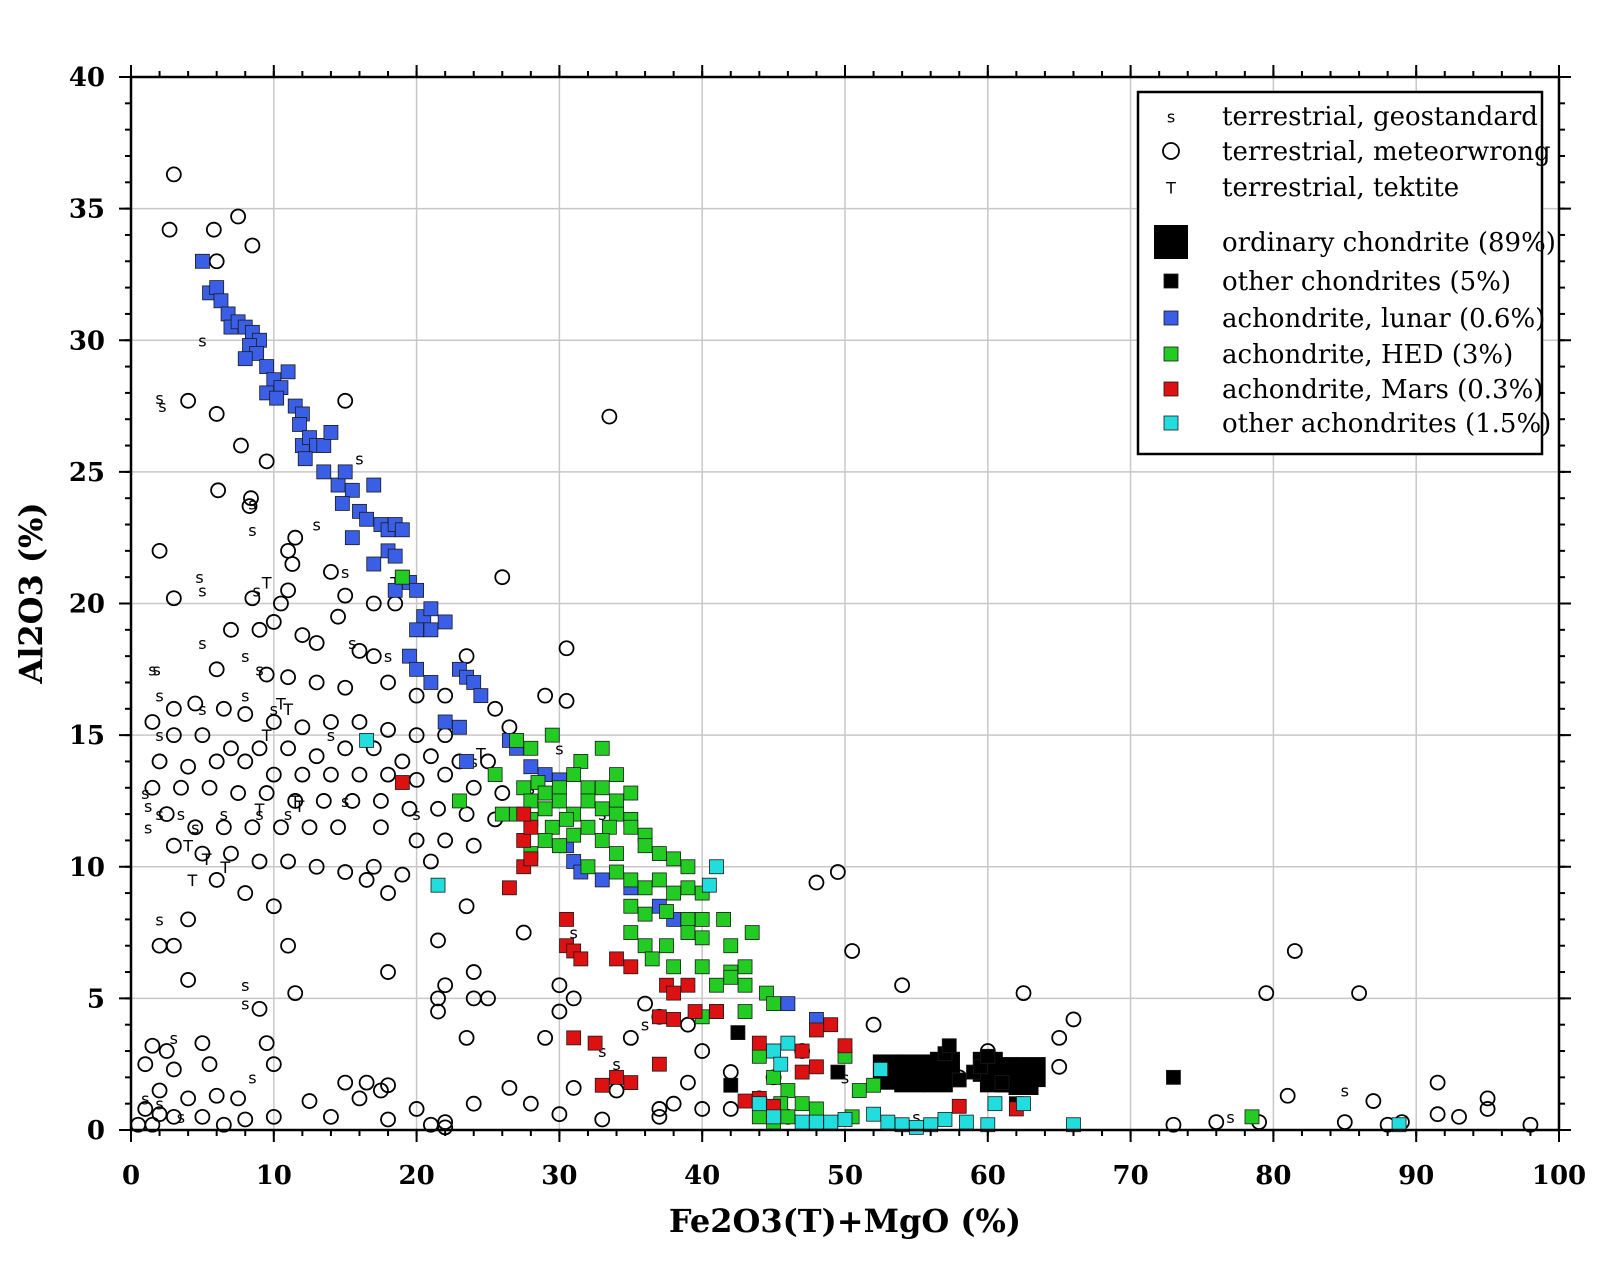 Image resolution: width=1597 pixels, height=1263 pixels. Describe the element at coordinates (87, 736) in the screenshot. I see `y-tick-label: 15` at that location.